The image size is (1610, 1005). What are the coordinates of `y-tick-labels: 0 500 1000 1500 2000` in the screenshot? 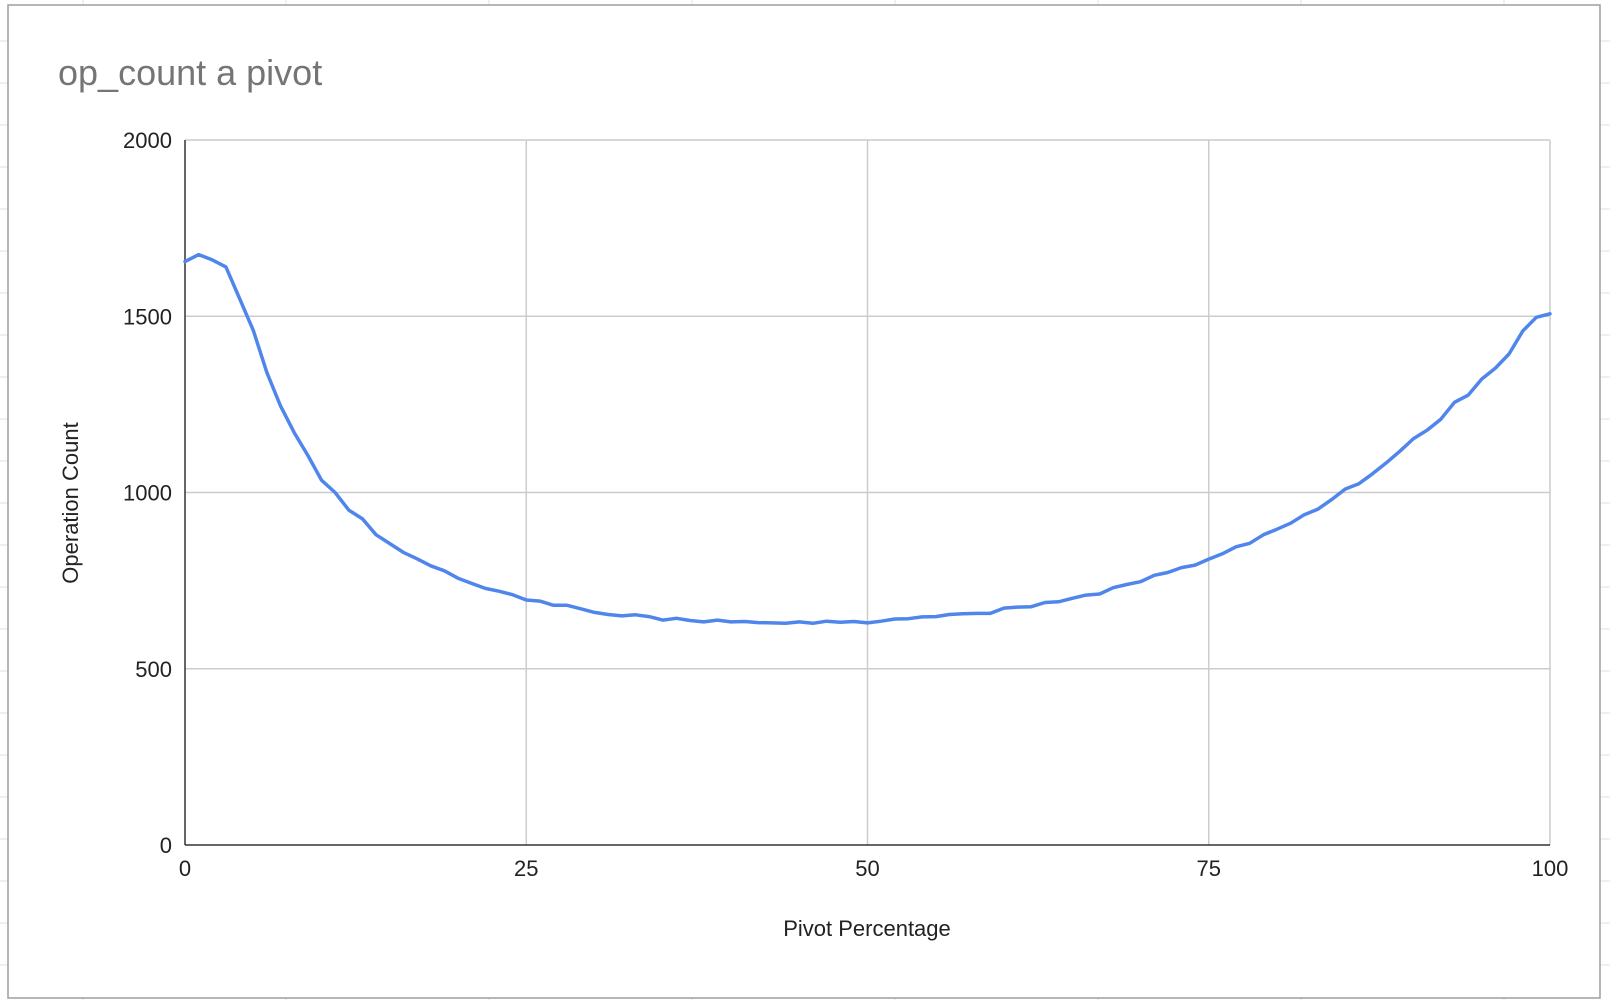 It's located at (147, 493).